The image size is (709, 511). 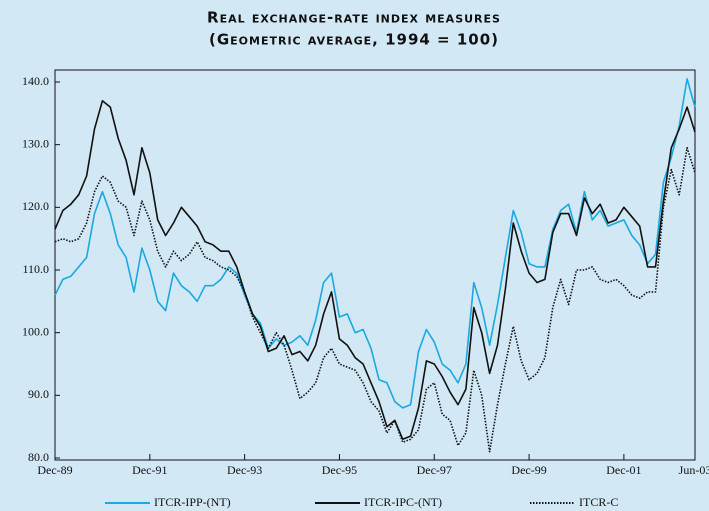 What do you see at coordinates (35, 206) in the screenshot?
I see `y-tick-label: 120.0` at bounding box center [35, 206].